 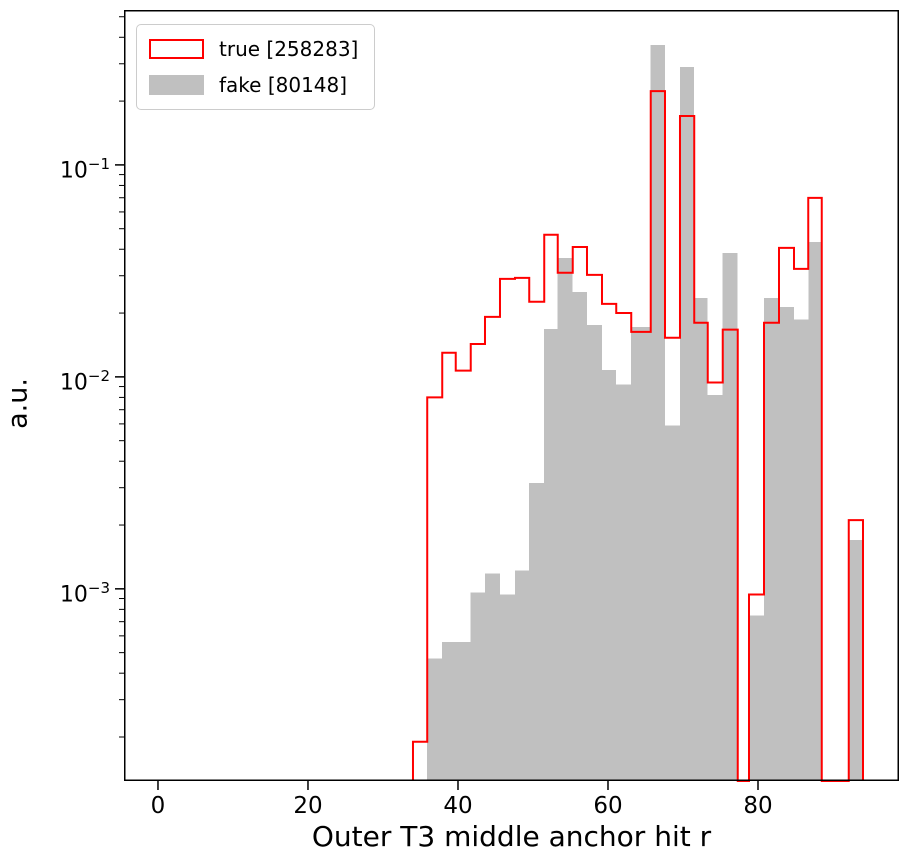 I want to click on y-tick-label: 10⁻³, so click(x=84, y=593).